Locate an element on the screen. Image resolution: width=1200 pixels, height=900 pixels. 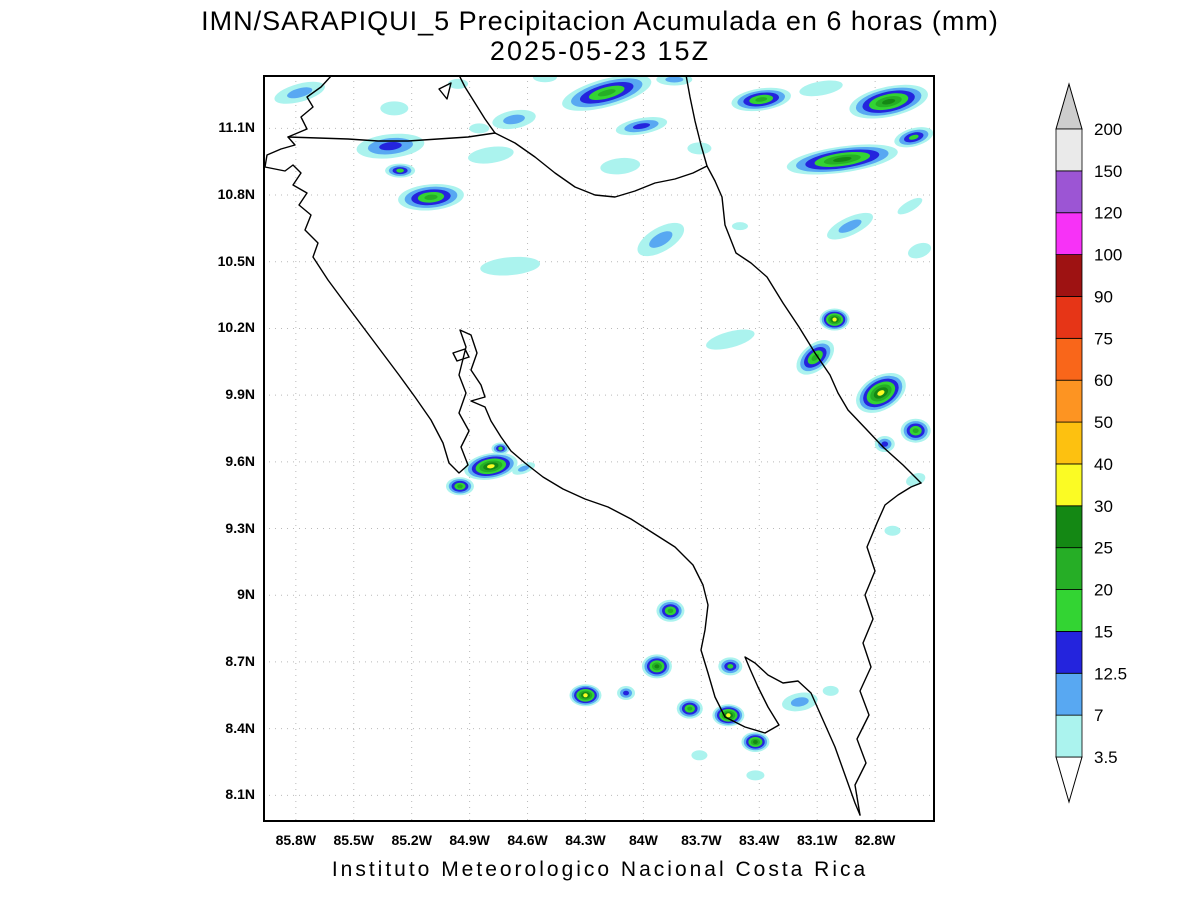
lat-tick-label: 9.9N is located at coordinates (240, 394).